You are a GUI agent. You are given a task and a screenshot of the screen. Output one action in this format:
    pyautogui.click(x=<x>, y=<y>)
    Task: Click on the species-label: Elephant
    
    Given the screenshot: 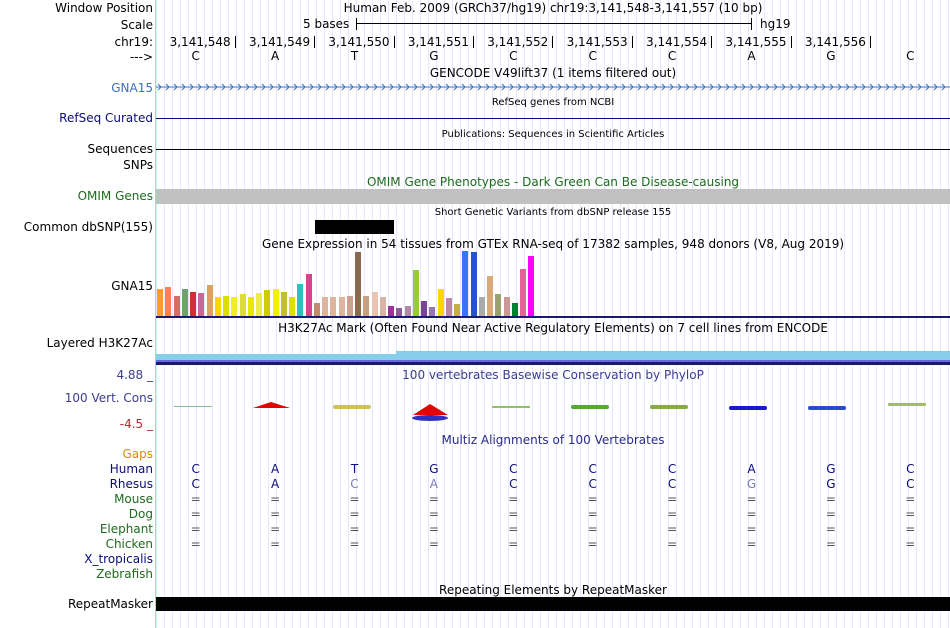 What is the action you would take?
    pyautogui.click(x=126, y=529)
    